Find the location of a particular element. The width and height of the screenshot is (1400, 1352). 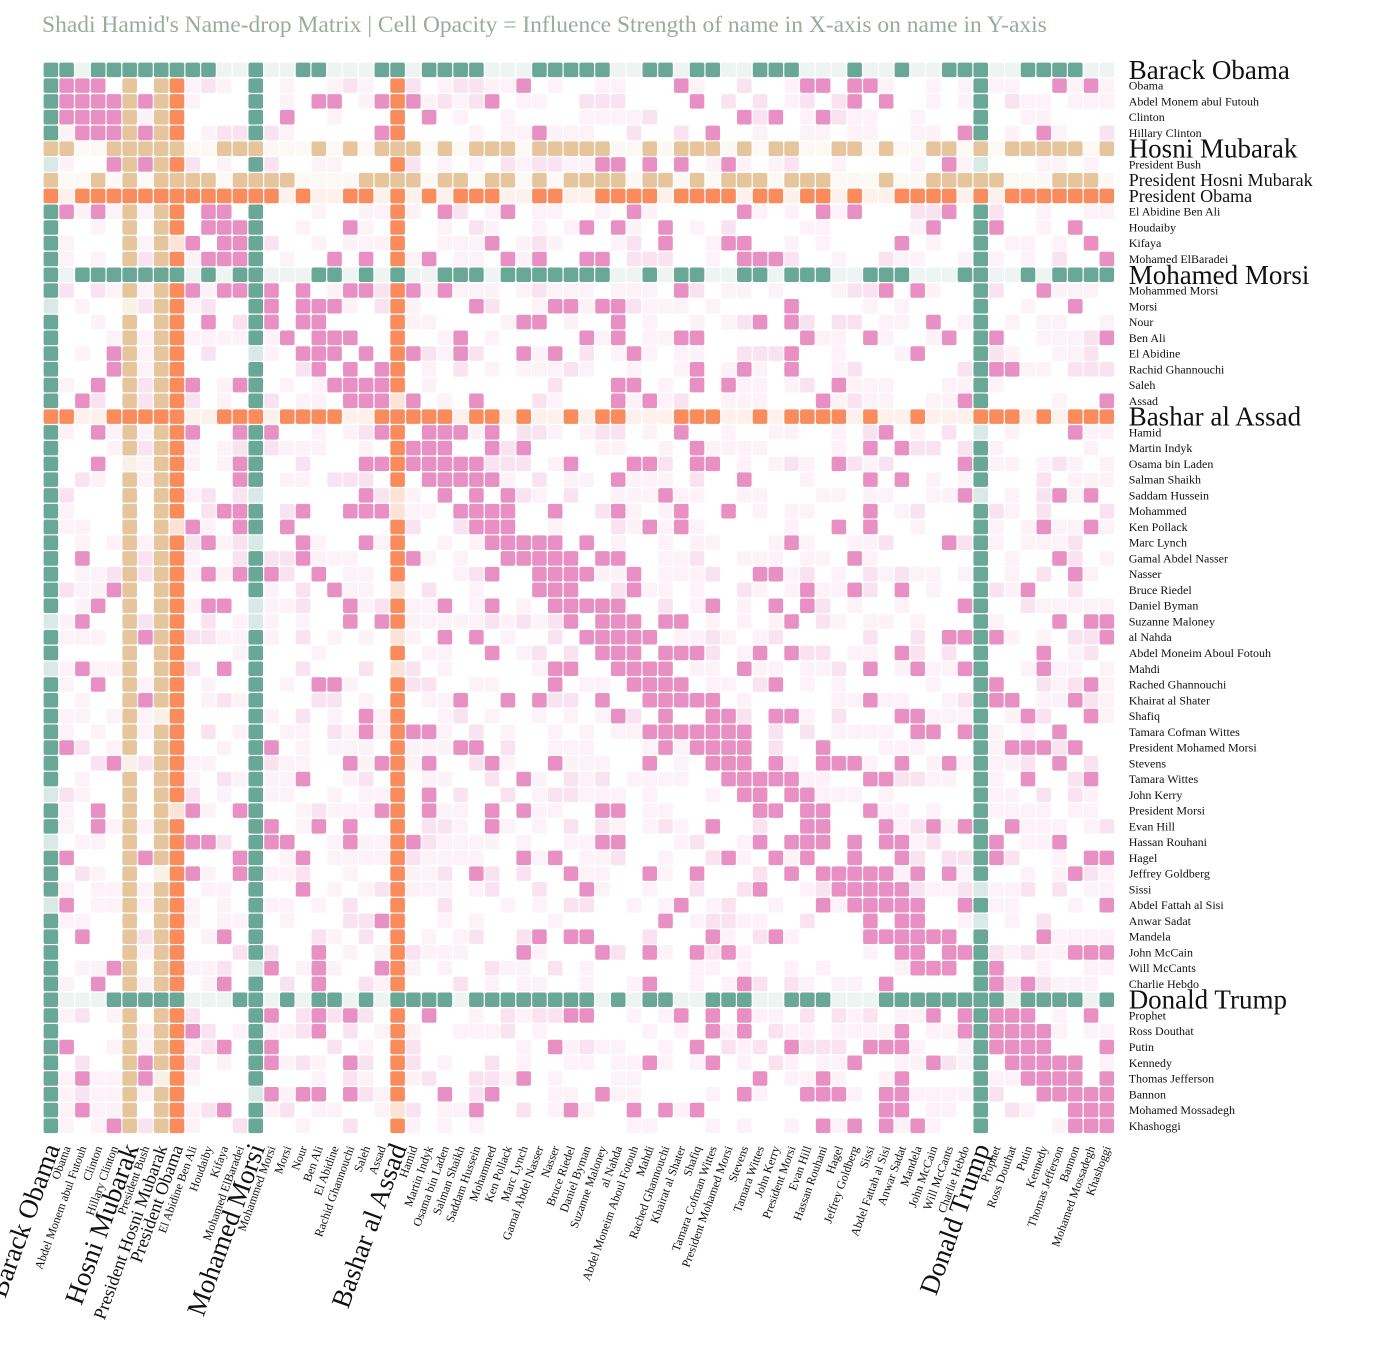

cell-barack-obama-x-mahdi is located at coordinates (650, 70).